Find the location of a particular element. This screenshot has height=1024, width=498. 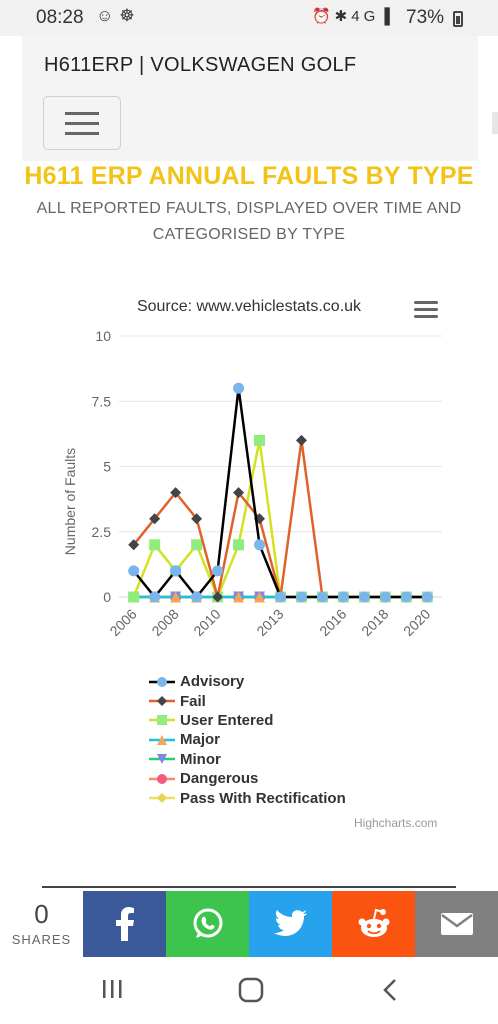

hamburger-icon is located at coordinates (82, 113).